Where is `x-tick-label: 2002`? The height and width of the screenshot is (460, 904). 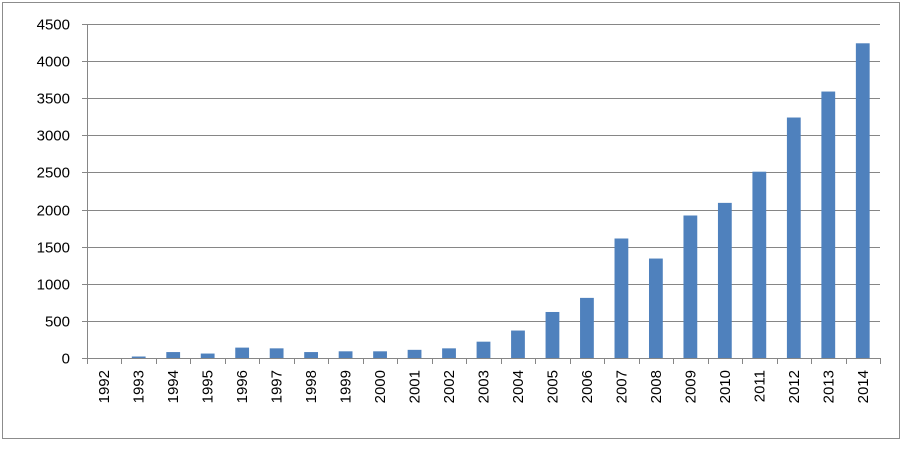
x-tick-label: 2002 is located at coordinates (449, 386).